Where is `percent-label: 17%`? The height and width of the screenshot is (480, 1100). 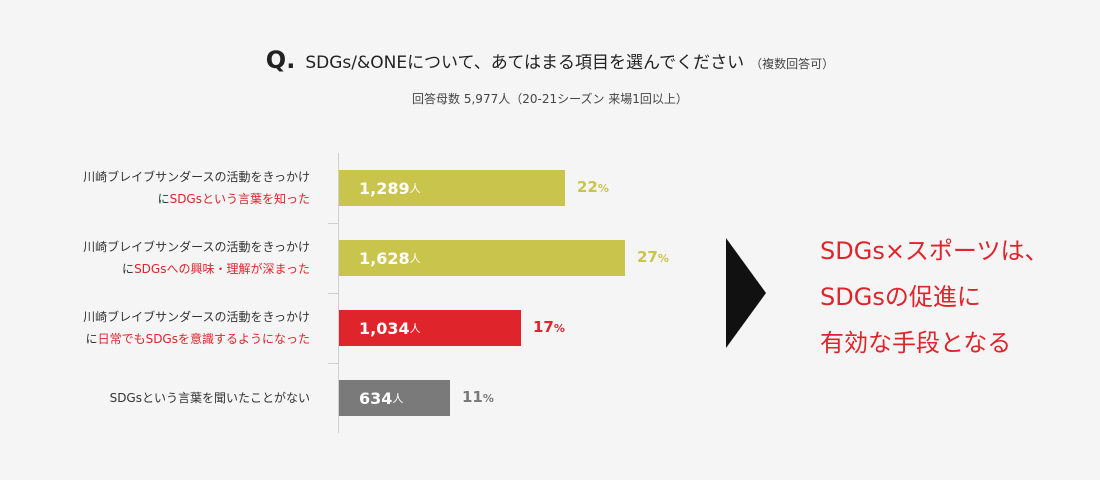 percent-label: 17% is located at coordinates (549, 327).